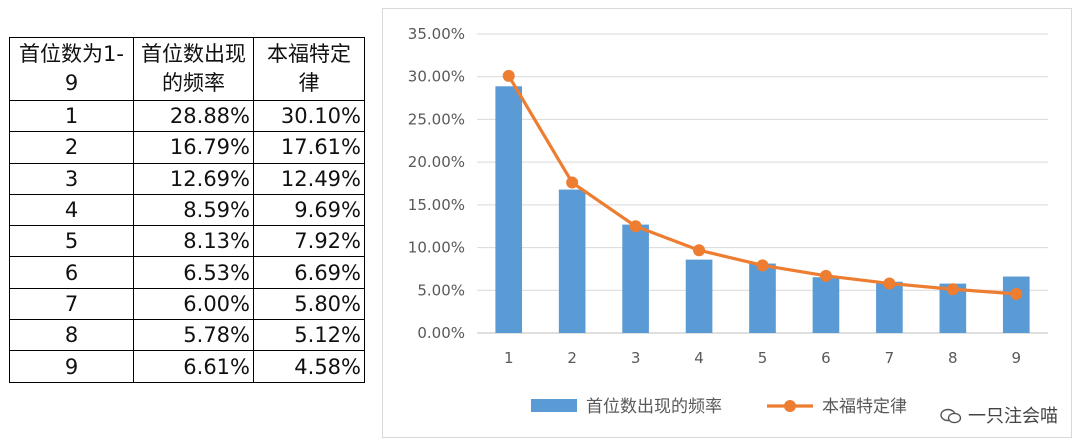  I want to click on table-row: 2 16.79% 17.61%, so click(187, 147).